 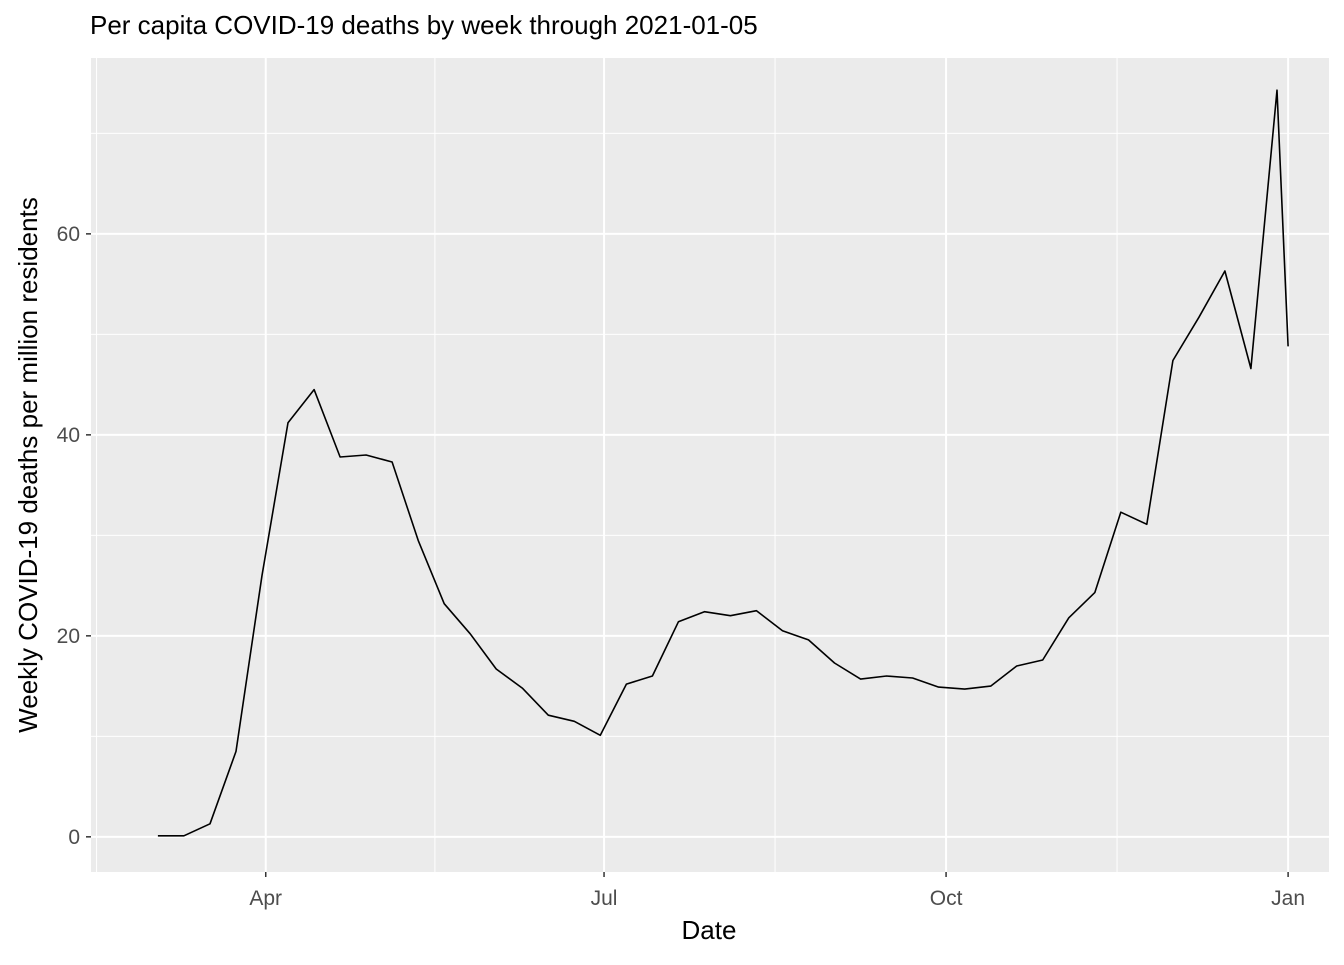 What do you see at coordinates (604, 898) in the screenshot?
I see `x-tick-label: Jul` at bounding box center [604, 898].